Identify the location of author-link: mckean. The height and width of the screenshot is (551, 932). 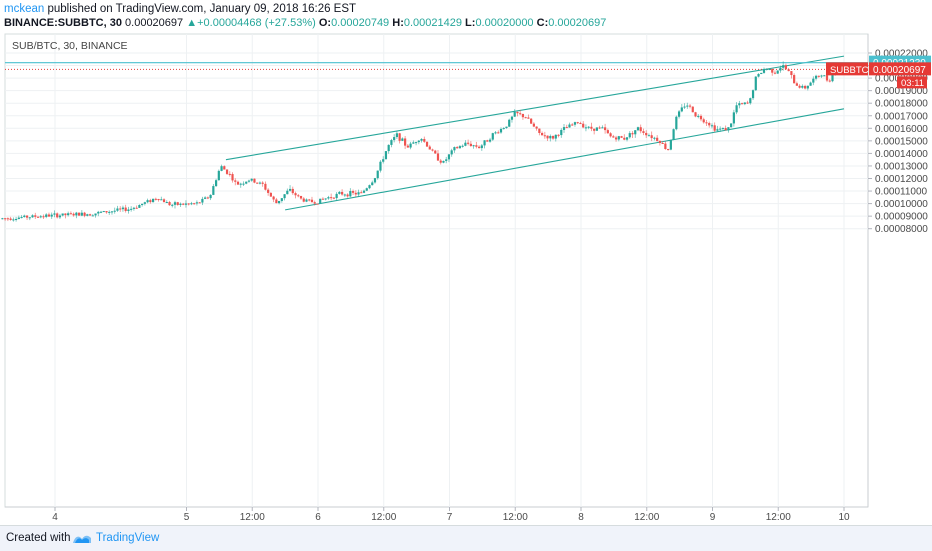
(24, 9).